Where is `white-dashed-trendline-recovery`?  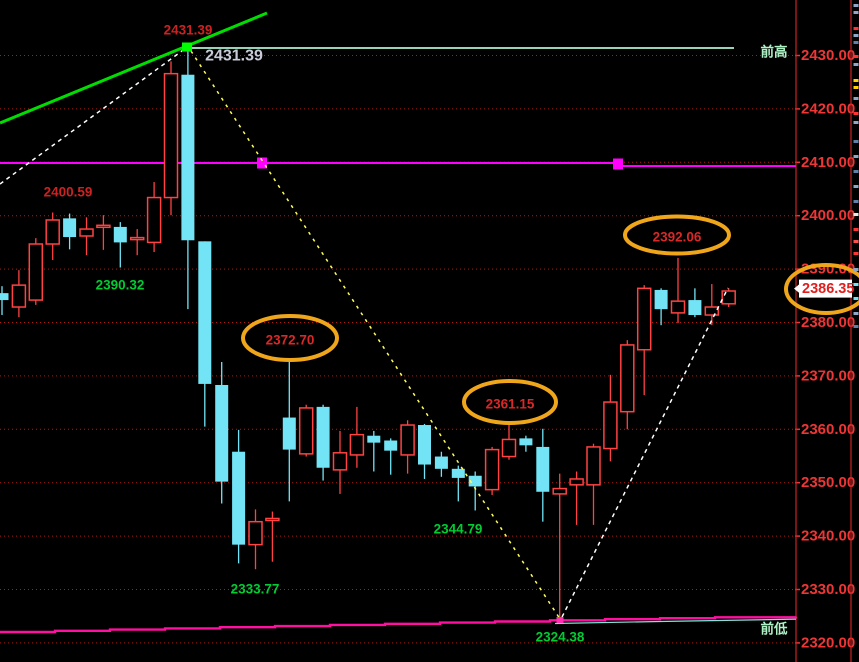 white-dashed-trendline-recovery is located at coordinates (645, 452).